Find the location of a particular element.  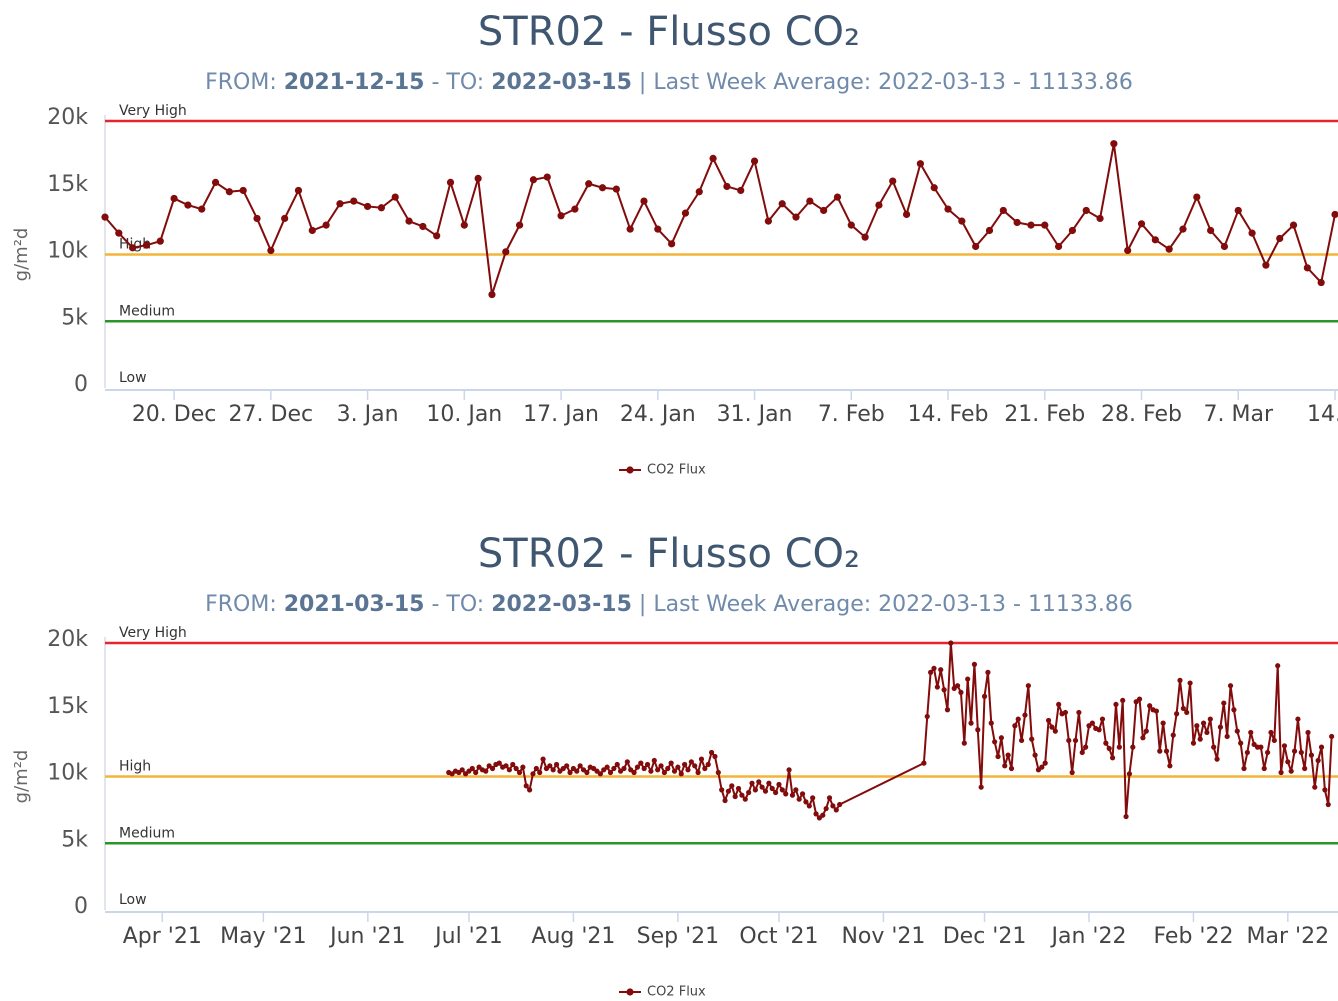

chart-title: STR02 - Flusso CO₂ is located at coordinates (669, 554).